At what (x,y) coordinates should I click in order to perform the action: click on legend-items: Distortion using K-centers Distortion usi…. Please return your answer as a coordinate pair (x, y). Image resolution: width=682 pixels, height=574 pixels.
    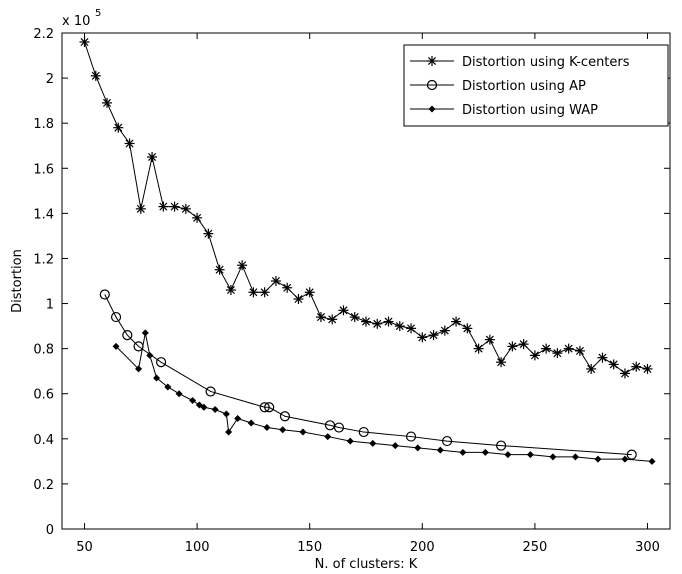
    Looking at the image, I should click on (520, 86).